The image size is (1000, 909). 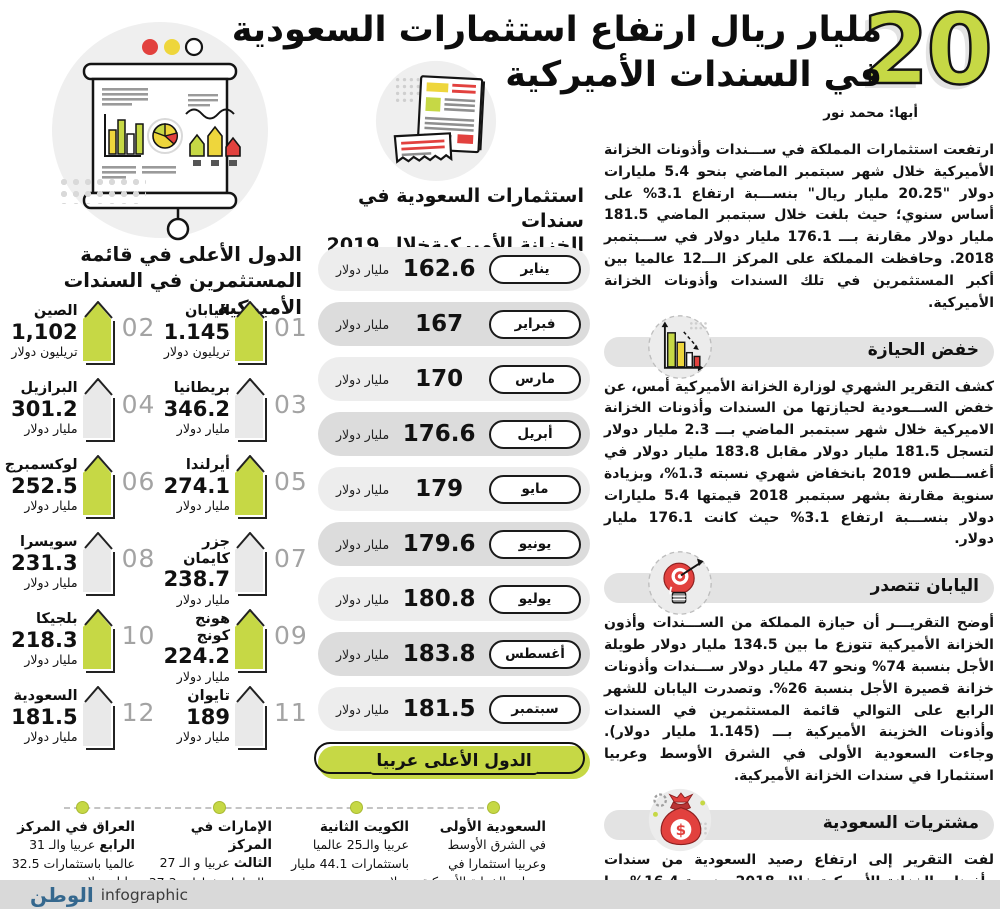 What do you see at coordinates (291, 404) in the screenshot?
I see `rank-number: 03` at bounding box center [291, 404].